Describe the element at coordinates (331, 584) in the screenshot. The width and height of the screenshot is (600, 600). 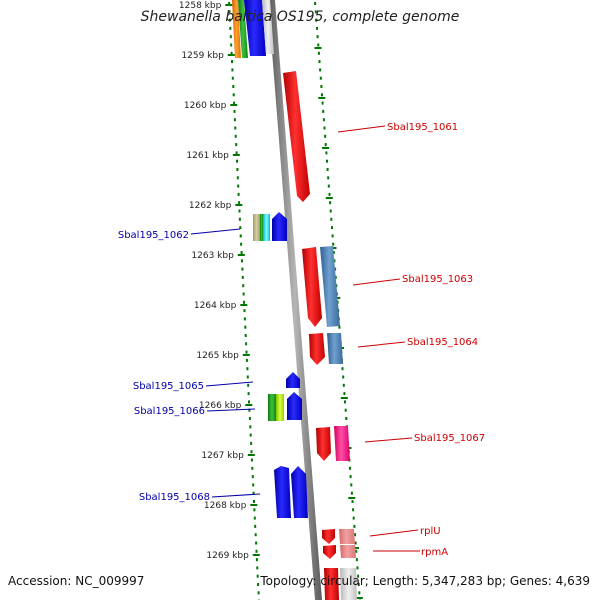
I see `gene-feature-bottom-red` at that location.